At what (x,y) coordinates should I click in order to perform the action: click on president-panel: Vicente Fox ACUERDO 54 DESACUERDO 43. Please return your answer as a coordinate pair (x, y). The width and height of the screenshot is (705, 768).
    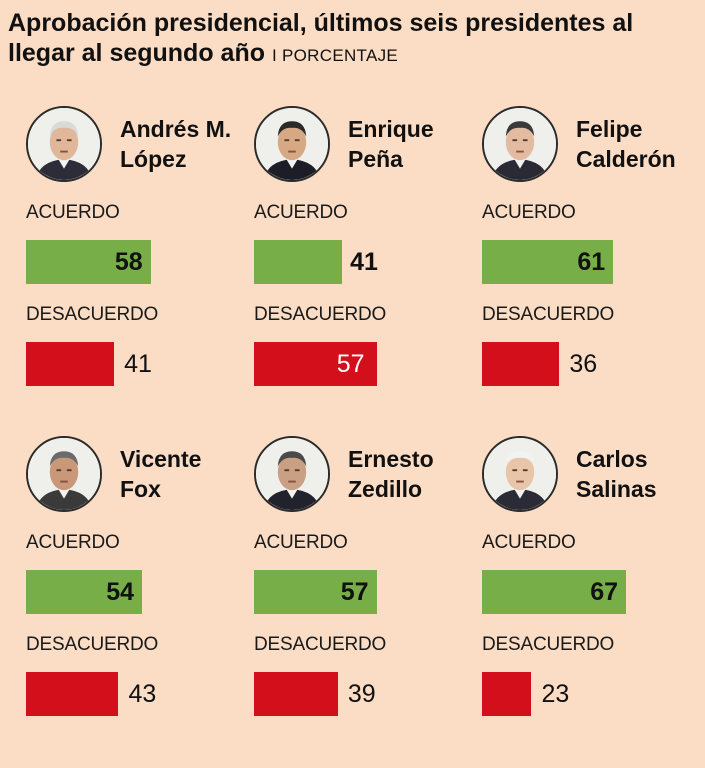
    Looking at the image, I should click on (140, 591).